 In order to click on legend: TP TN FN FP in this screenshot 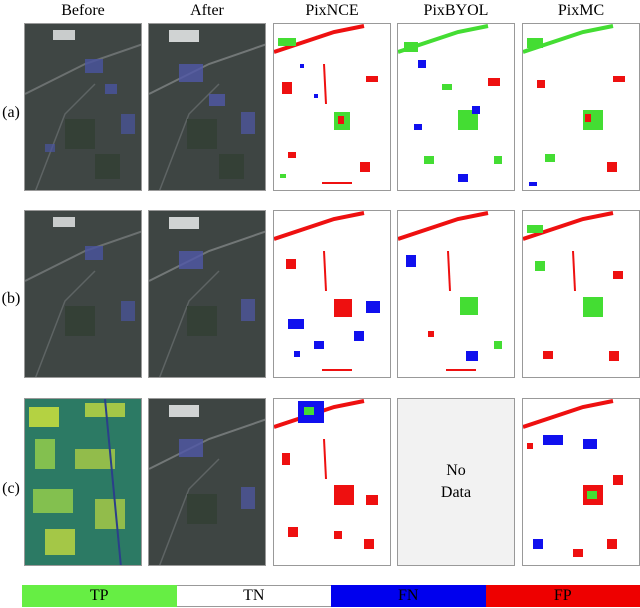, I will do `click(331, 596)`.